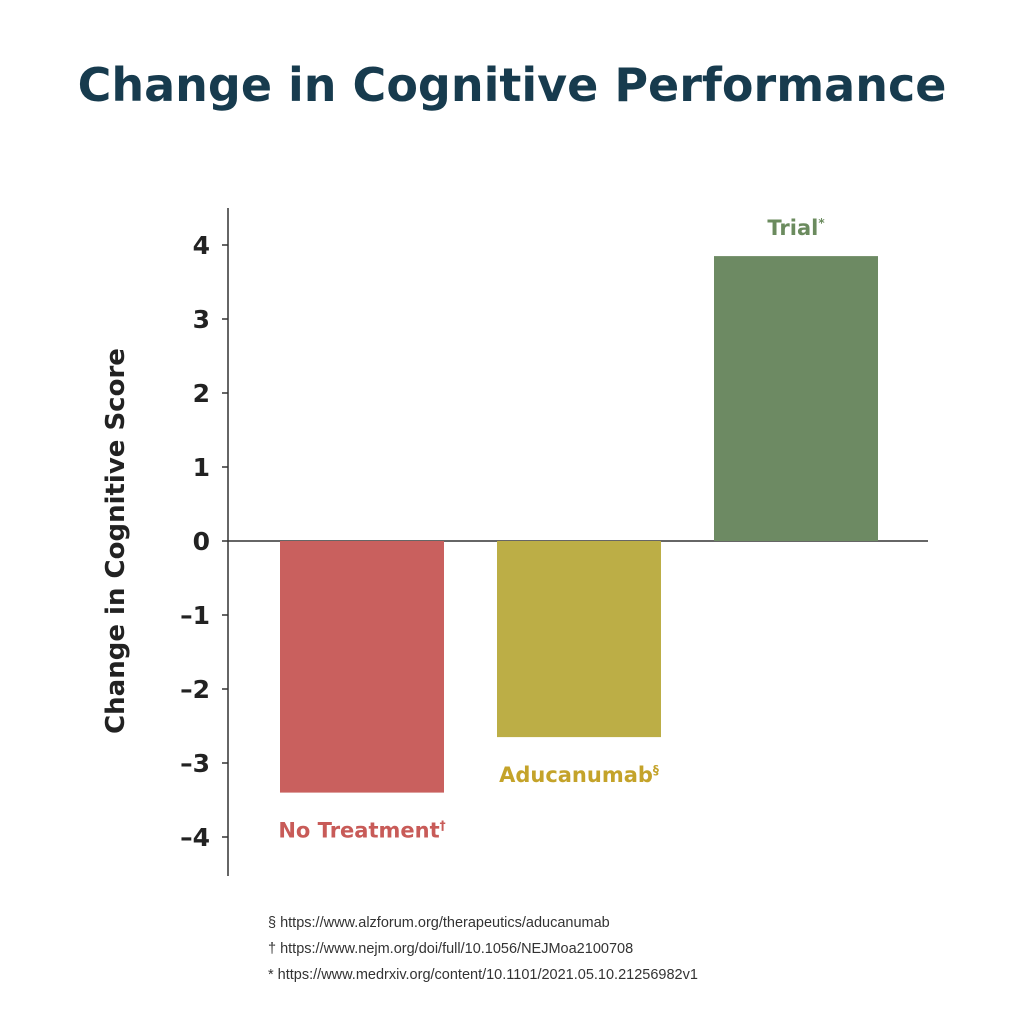 This screenshot has height=1024, width=1024. Describe the element at coordinates (579, 775) in the screenshot. I see `bar-label: Aducanumab§` at that location.